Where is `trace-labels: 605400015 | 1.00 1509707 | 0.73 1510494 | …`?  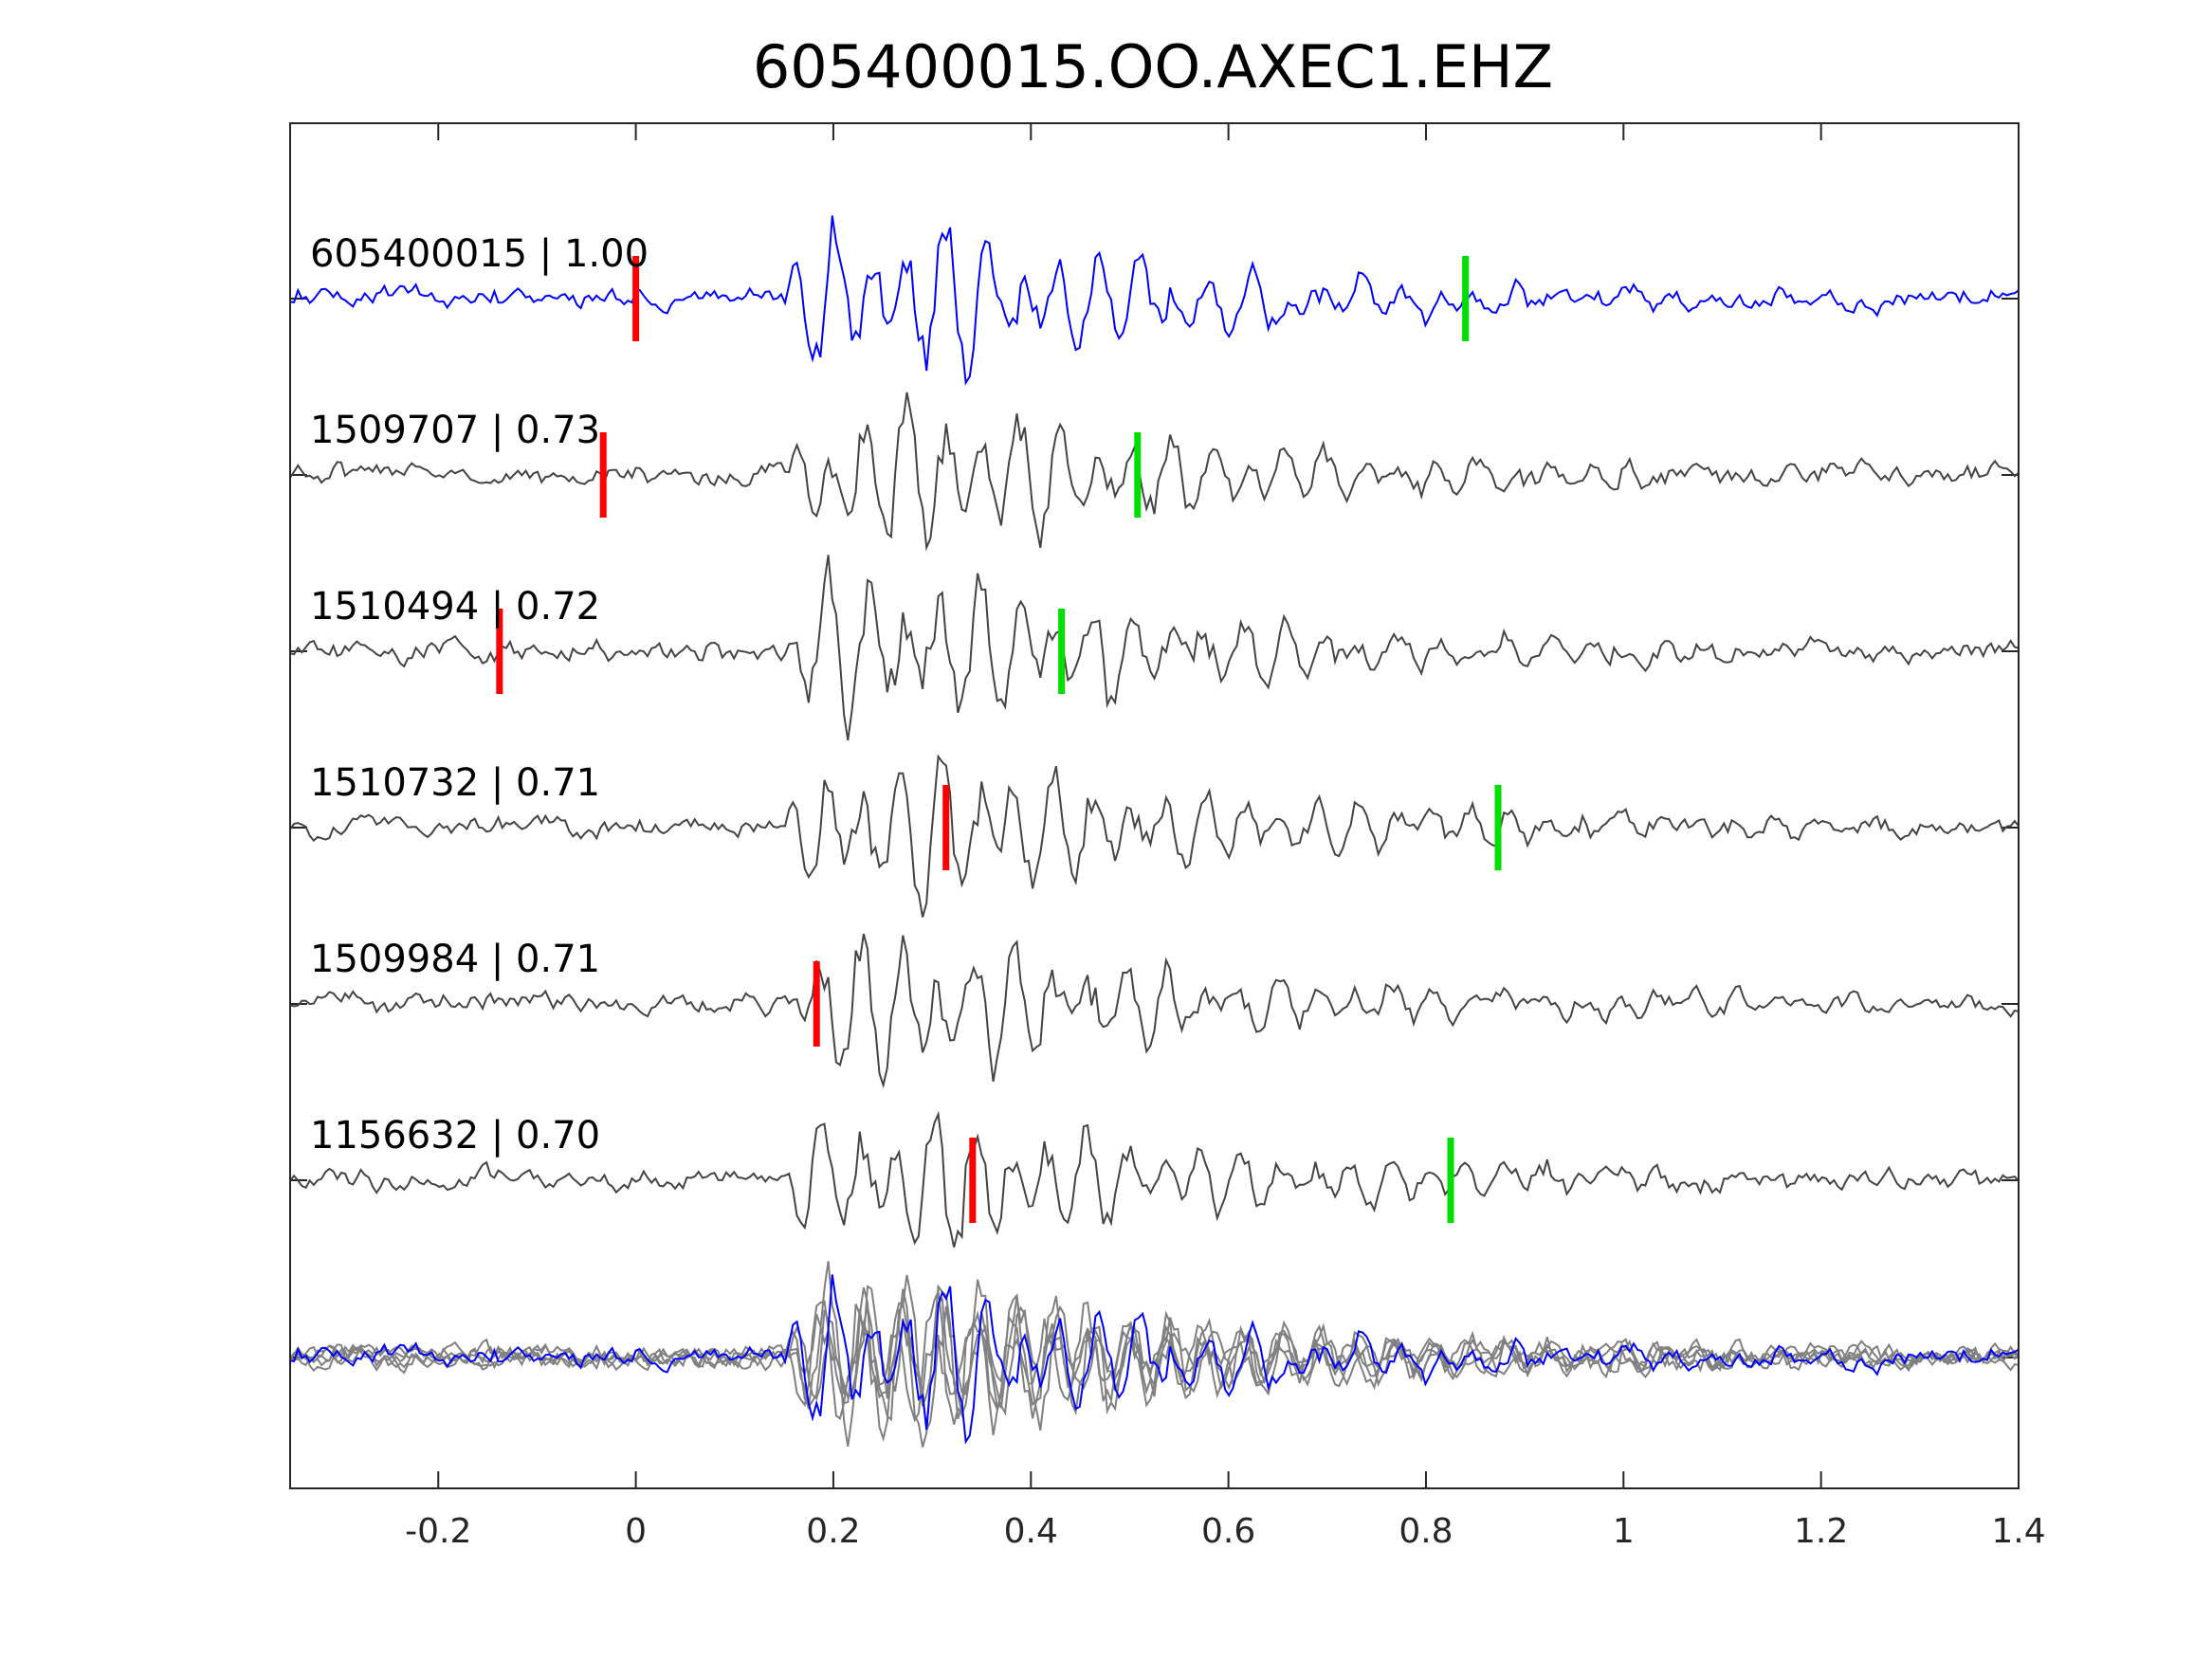 trace-labels: 605400015 | 1.00 1509707 | 0.73 1510494 | … is located at coordinates (479, 695).